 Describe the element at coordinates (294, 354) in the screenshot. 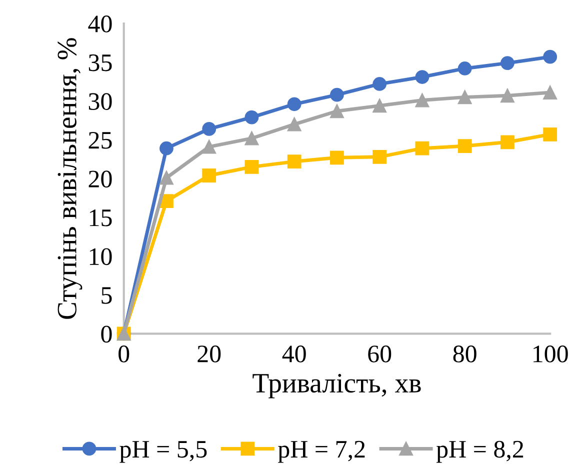

I see `x-tick-label: 40` at that location.